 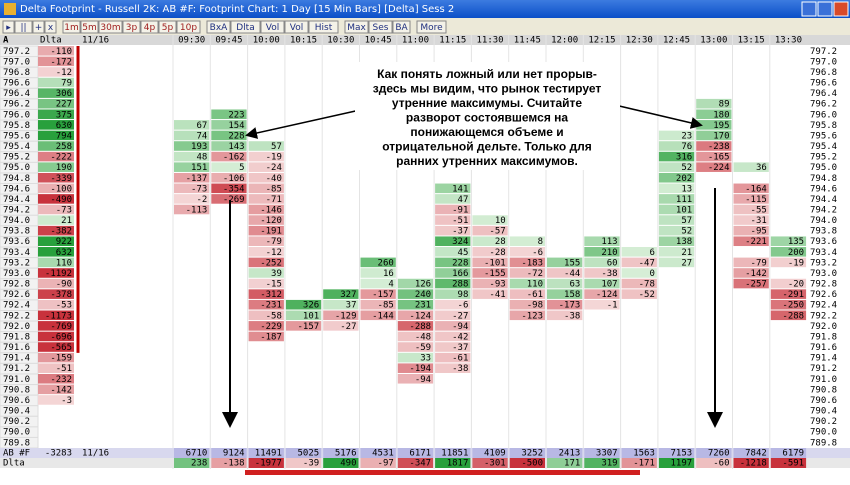 I want to click on delta-value: -500, so click(x=532, y=464).